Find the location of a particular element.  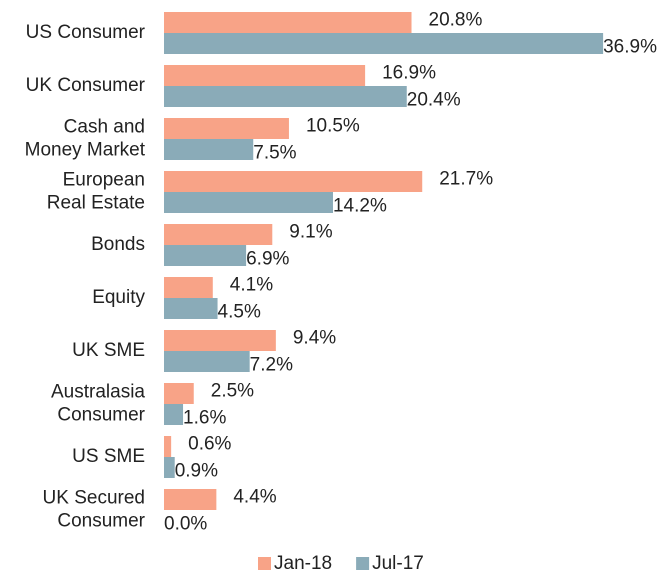

category-label: Cash and Money Market is located at coordinates (85, 139).